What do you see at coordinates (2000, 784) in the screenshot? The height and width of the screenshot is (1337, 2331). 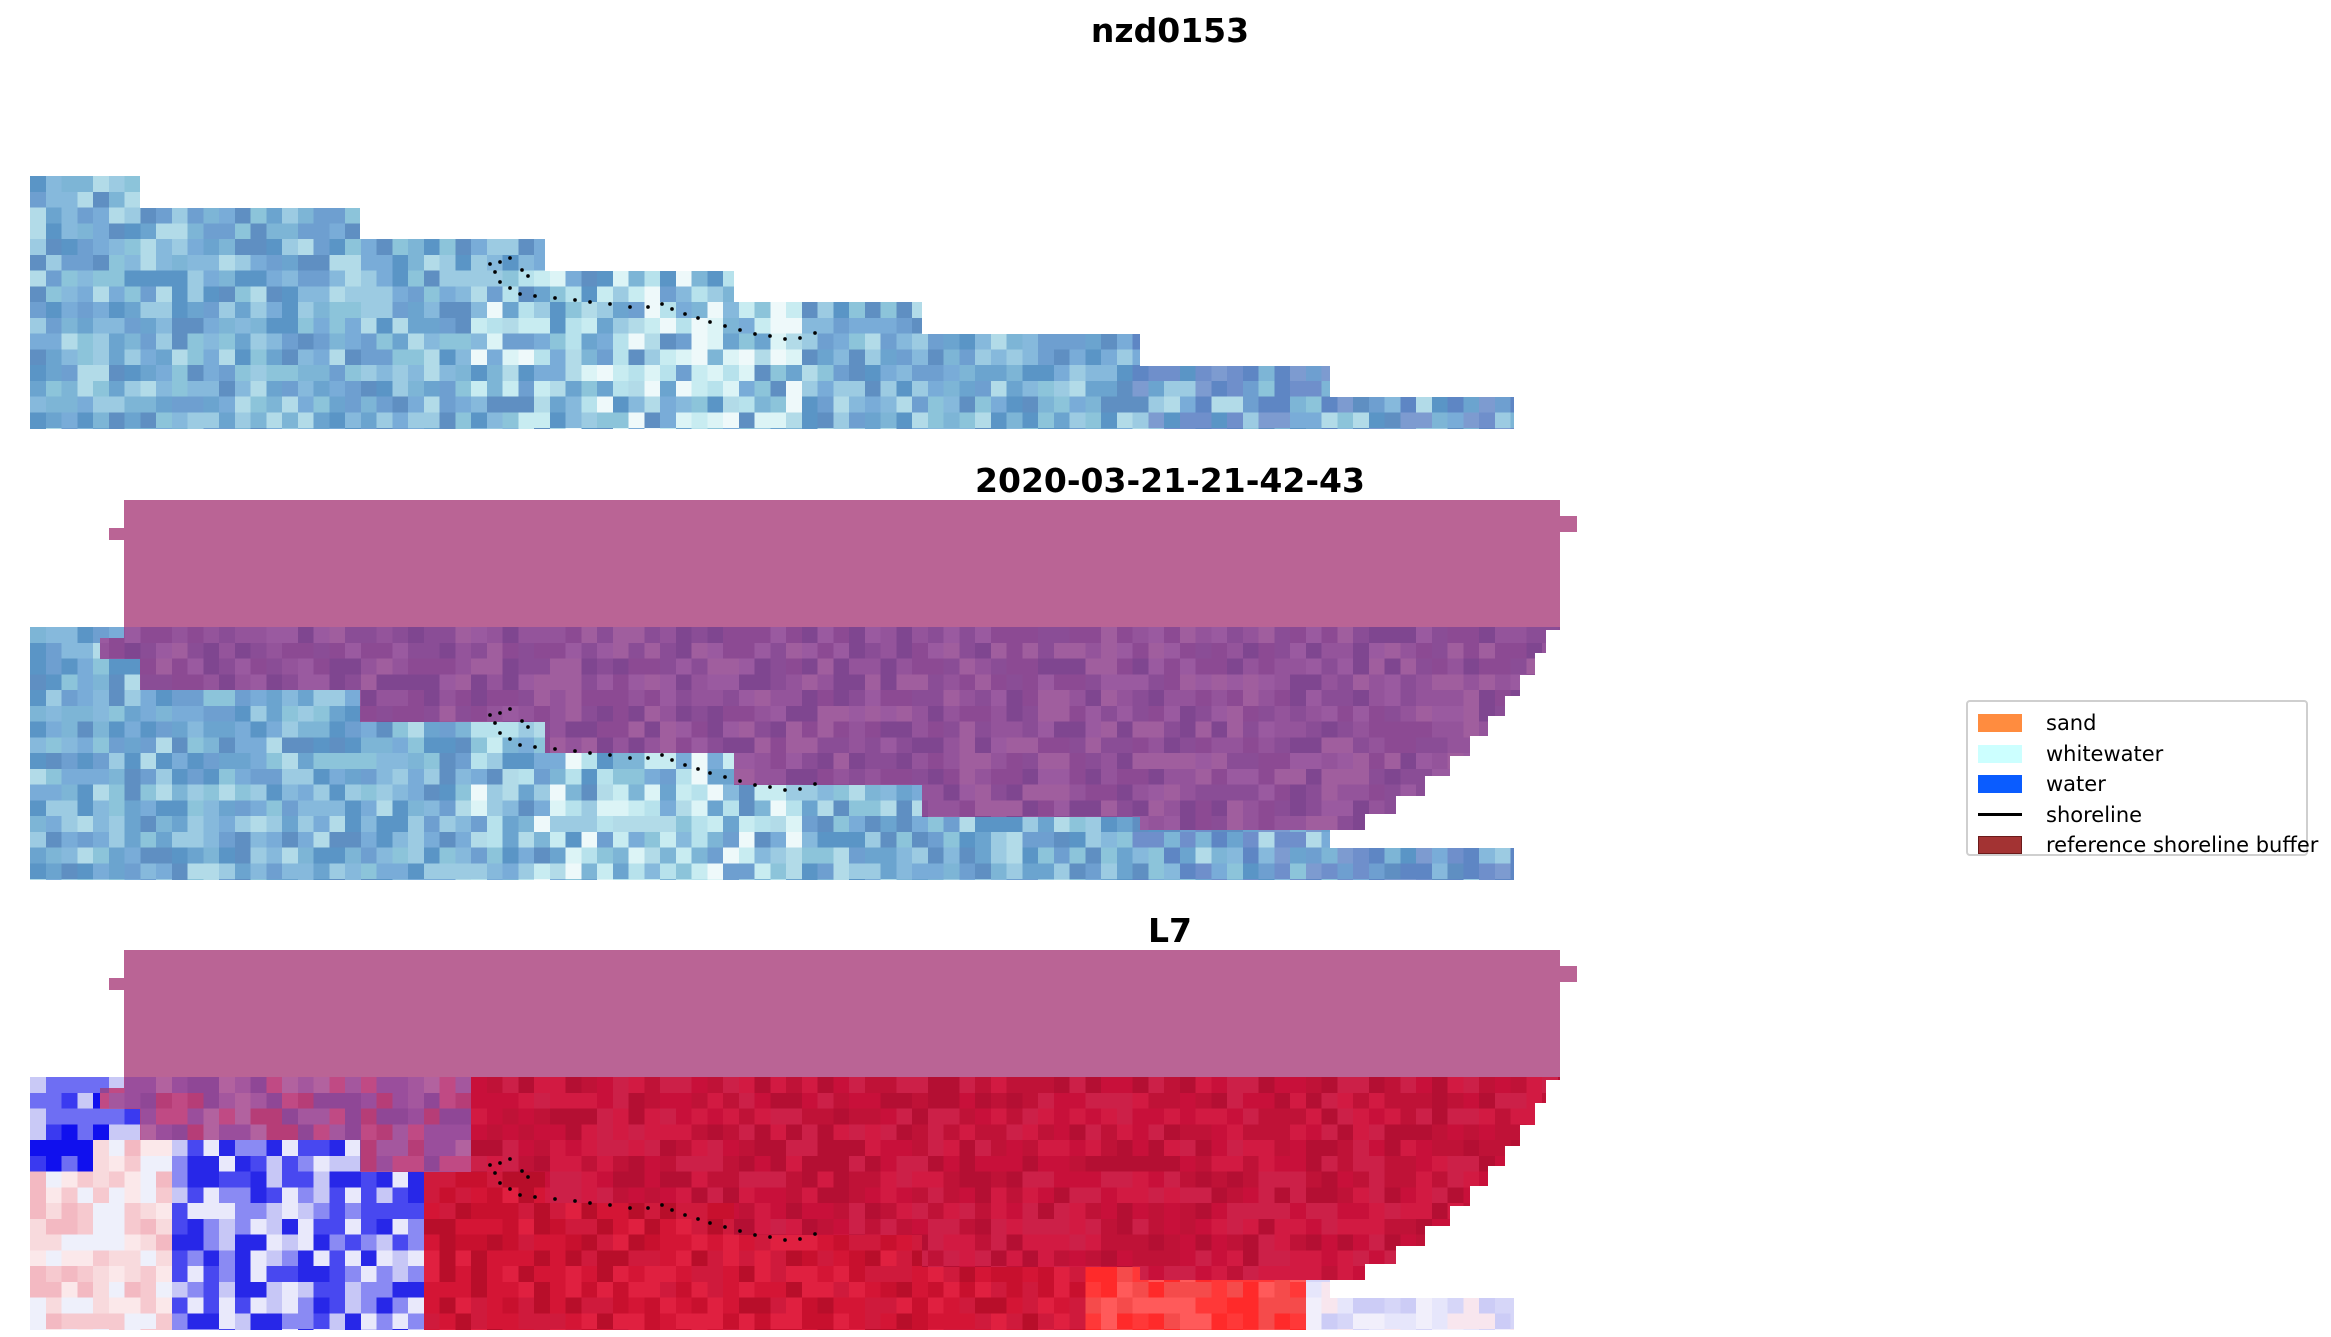 I see `water-swatch` at bounding box center [2000, 784].